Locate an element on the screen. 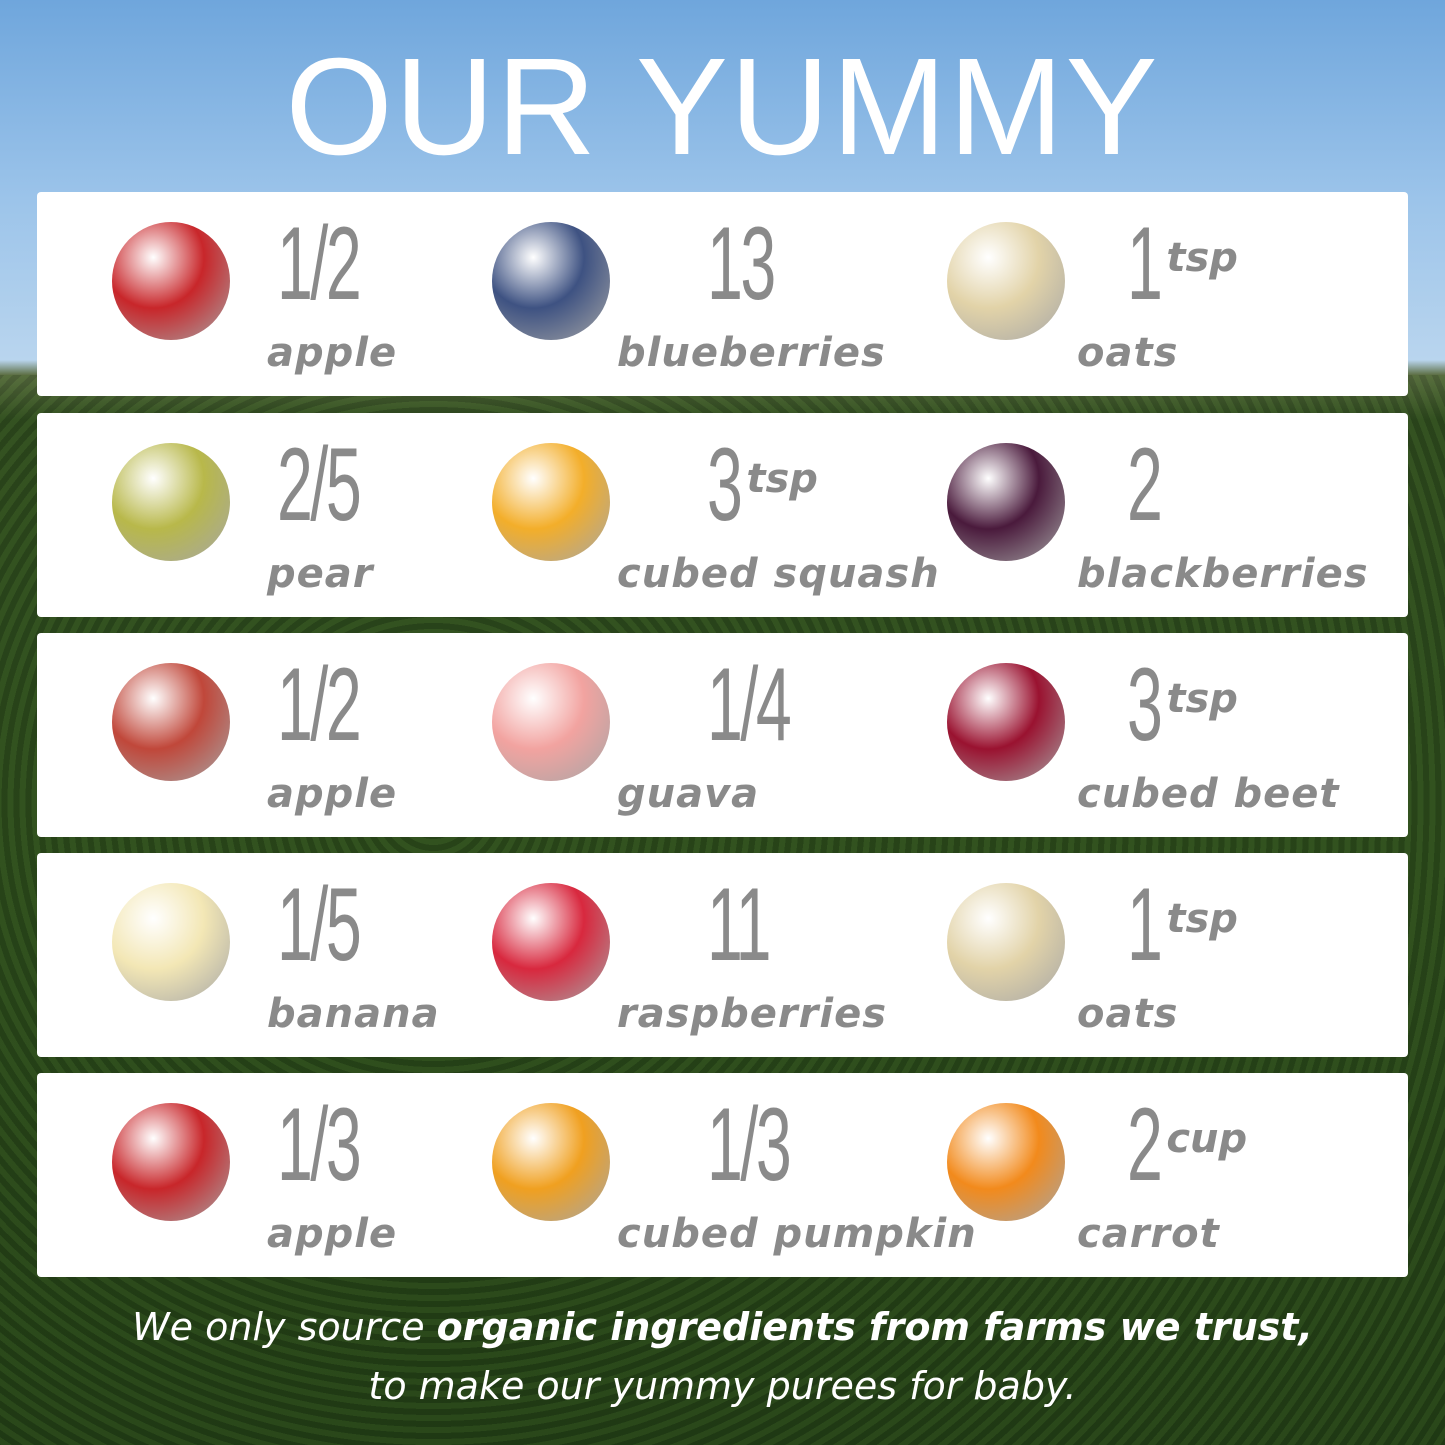  quantity: 1/5 is located at coordinates (319, 925).